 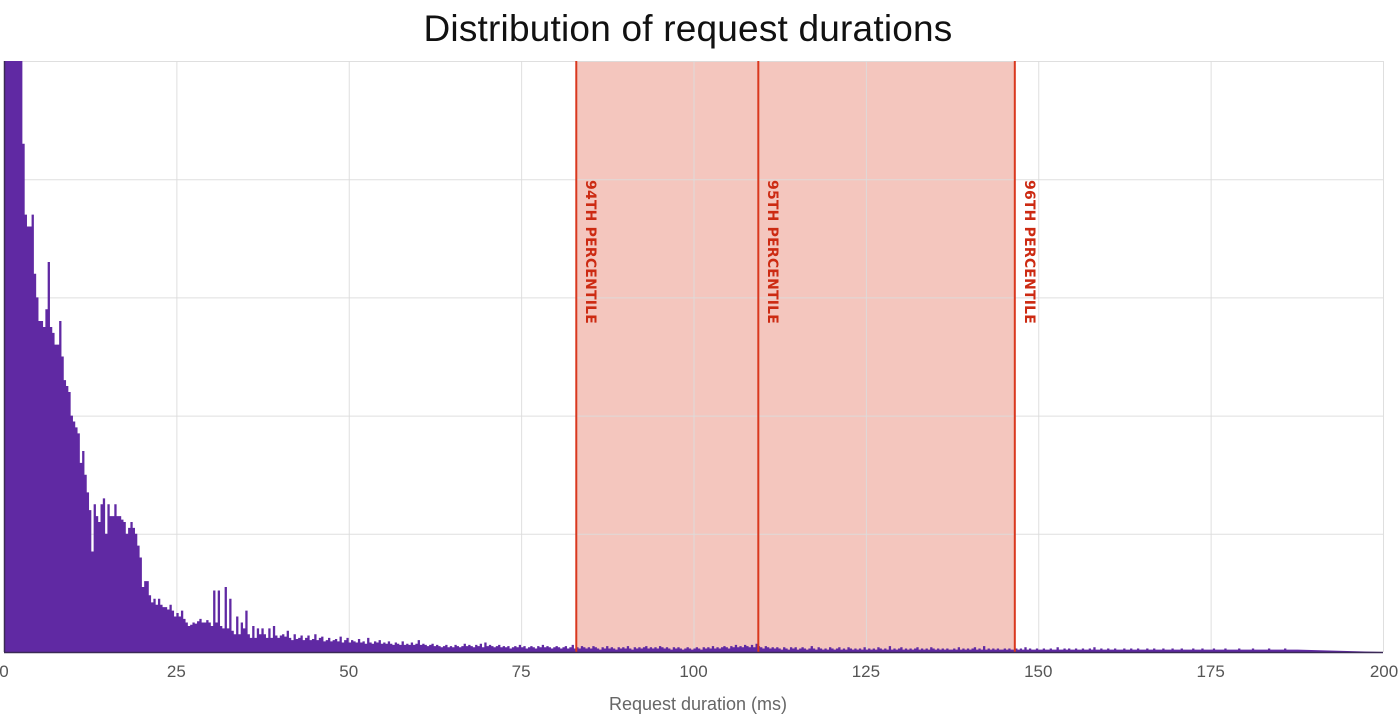 What do you see at coordinates (349, 671) in the screenshot?
I see `x-tick-label: 50` at bounding box center [349, 671].